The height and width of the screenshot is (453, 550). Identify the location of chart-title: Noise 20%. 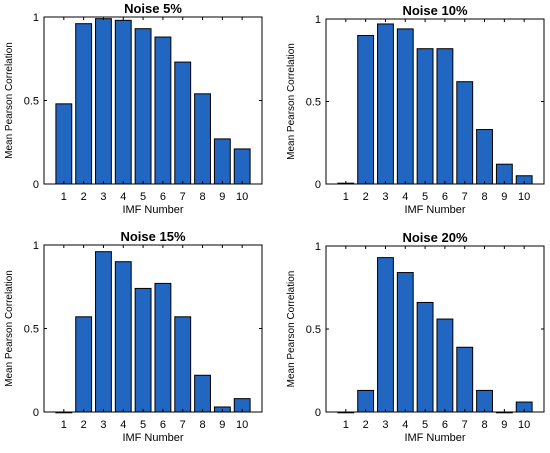
(434, 237).